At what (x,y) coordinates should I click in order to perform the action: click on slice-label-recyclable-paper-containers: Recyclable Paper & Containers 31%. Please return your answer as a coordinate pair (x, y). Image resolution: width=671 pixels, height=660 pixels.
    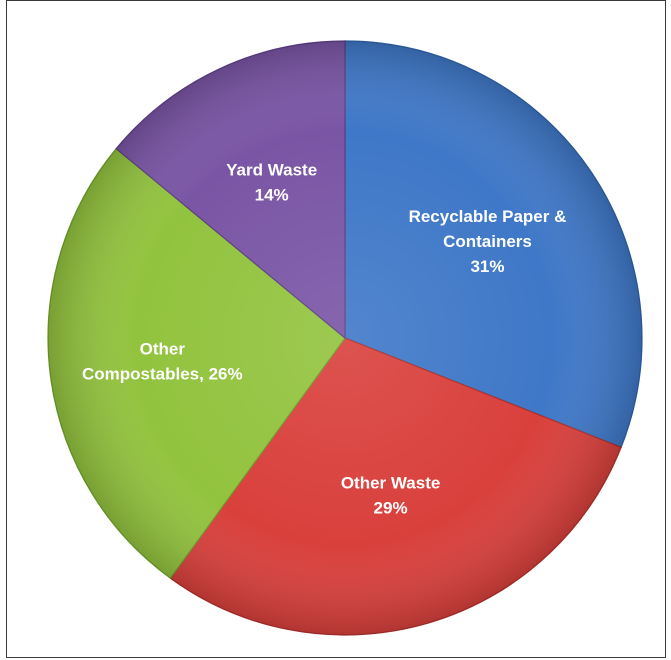
    Looking at the image, I should click on (488, 241).